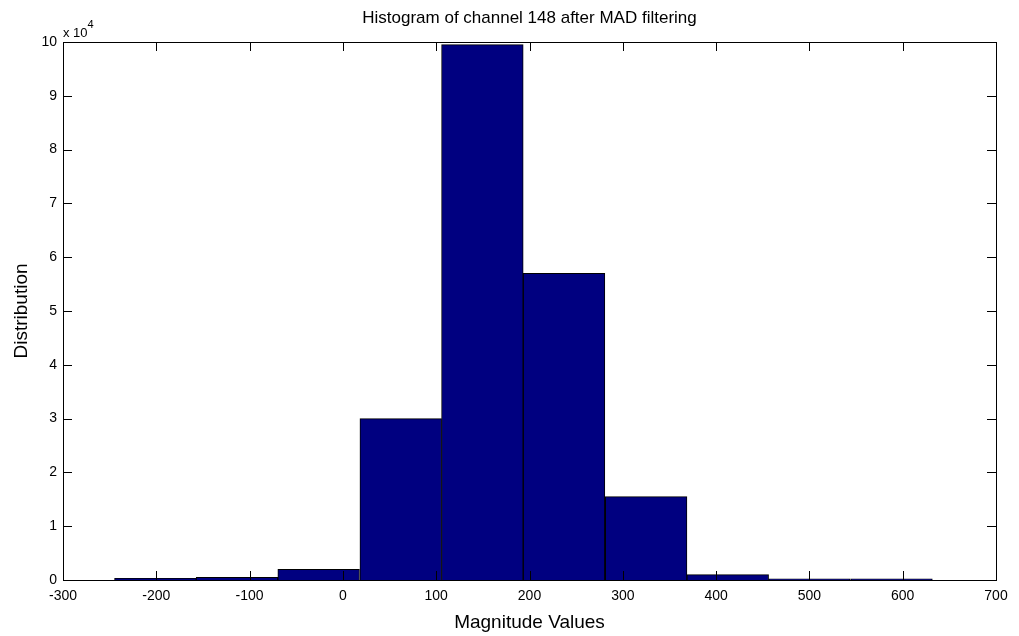 The image size is (1019, 636). What do you see at coordinates (53, 94) in the screenshot?
I see `y-tick-label: 9` at bounding box center [53, 94].